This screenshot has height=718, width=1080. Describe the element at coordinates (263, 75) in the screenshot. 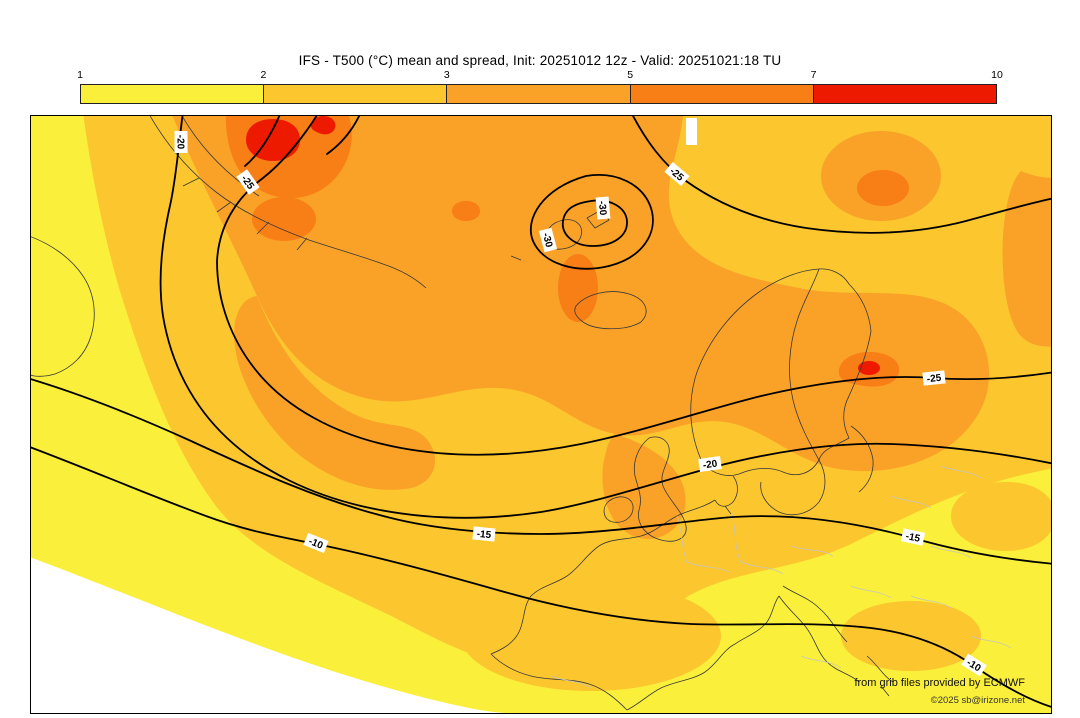

I see `colorbar-tick: 2` at that location.